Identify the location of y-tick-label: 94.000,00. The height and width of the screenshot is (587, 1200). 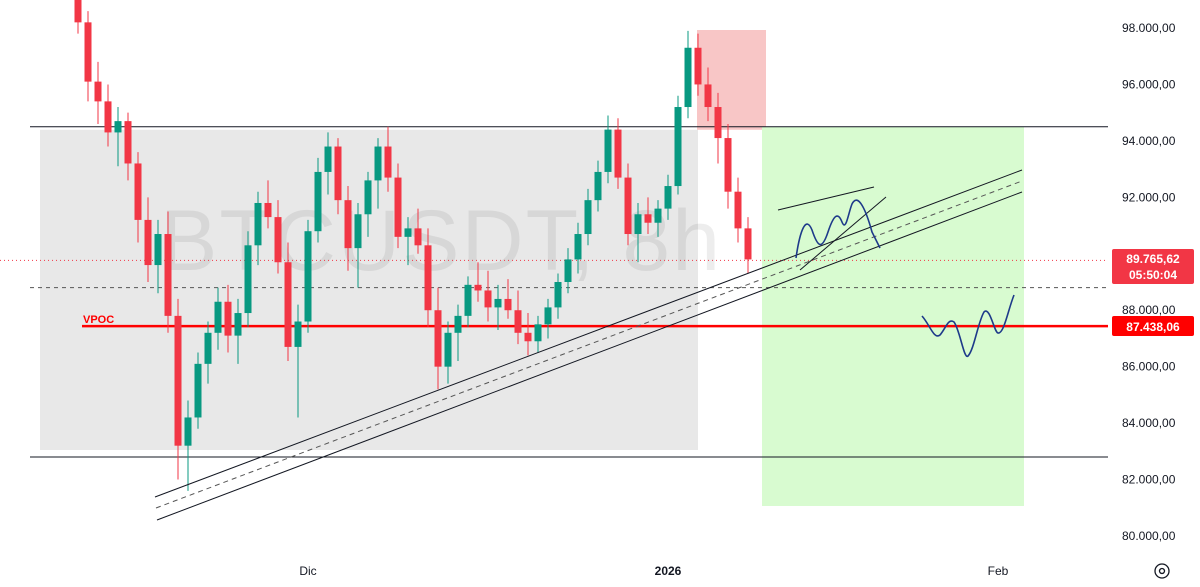
(1149, 141).